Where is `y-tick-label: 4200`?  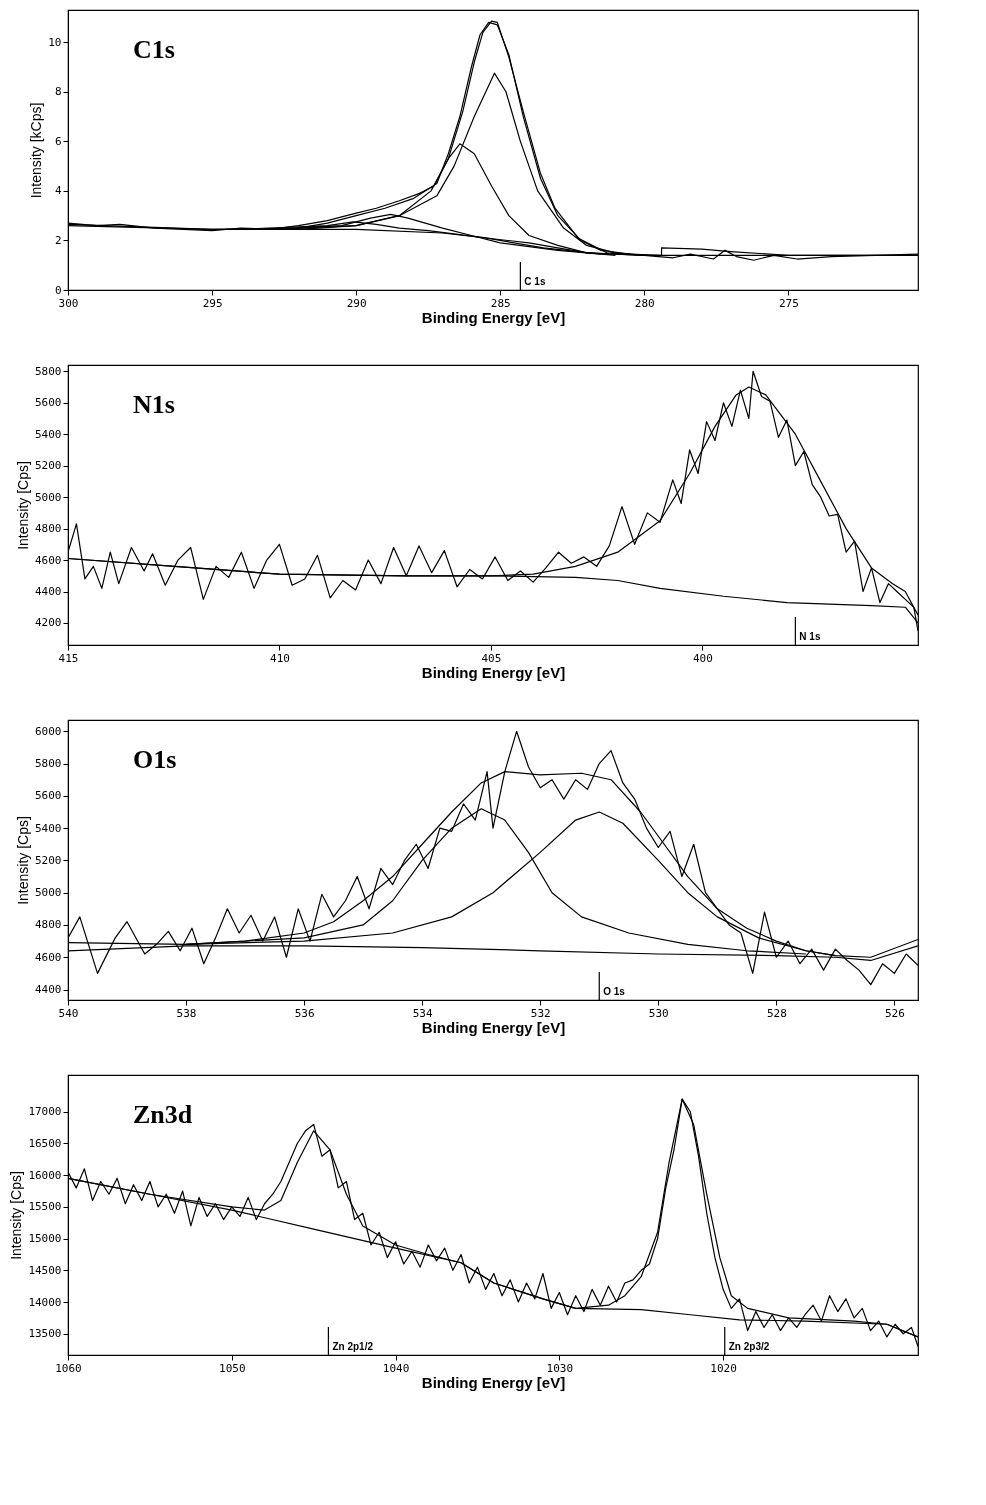 y-tick-label: 4200 is located at coordinates (48, 623).